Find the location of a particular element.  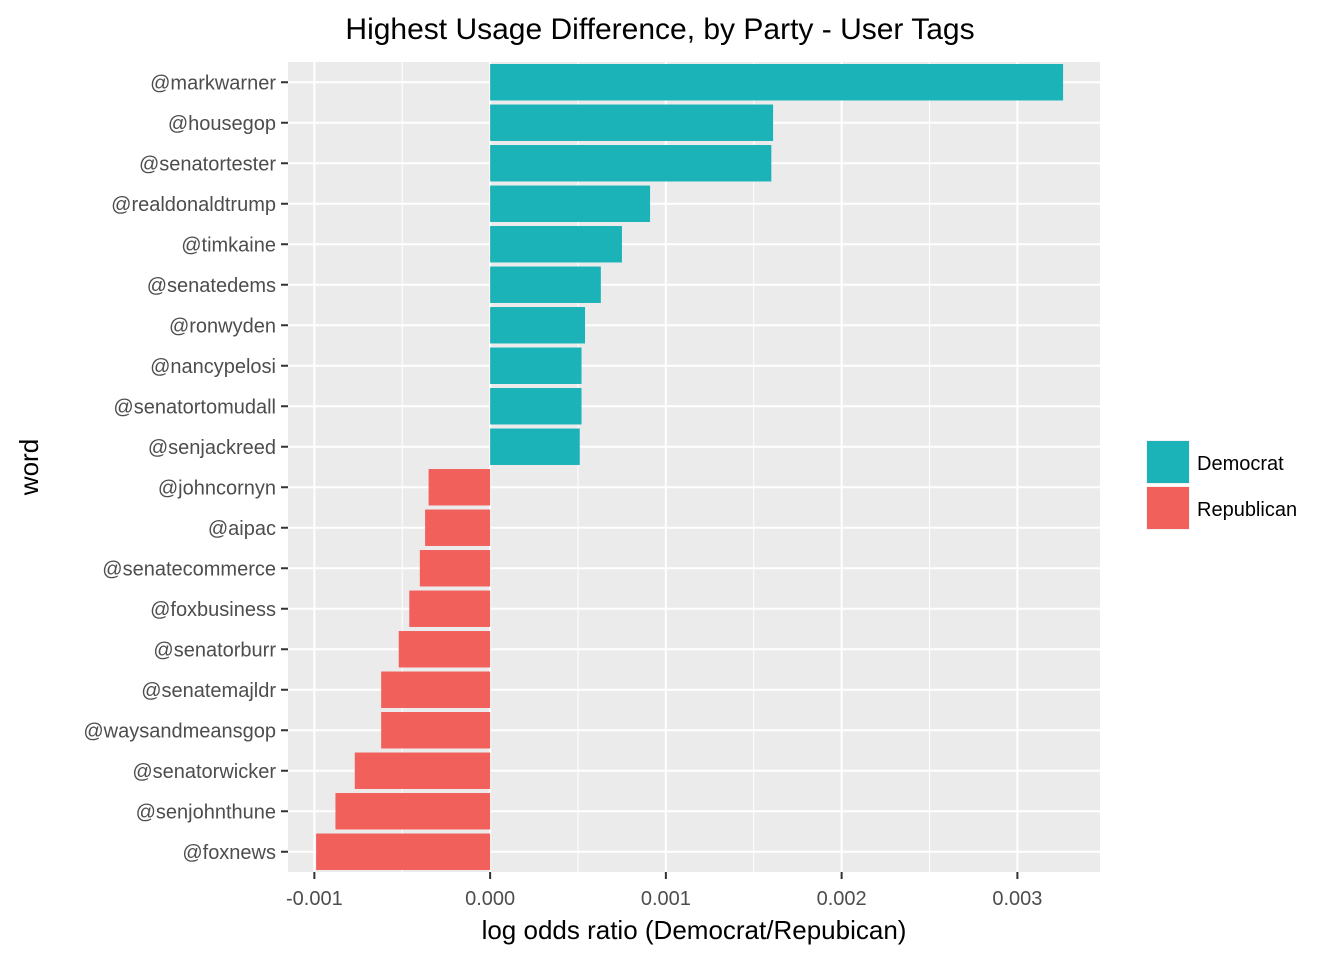

legend: Democrat Republican is located at coordinates (1221, 485).